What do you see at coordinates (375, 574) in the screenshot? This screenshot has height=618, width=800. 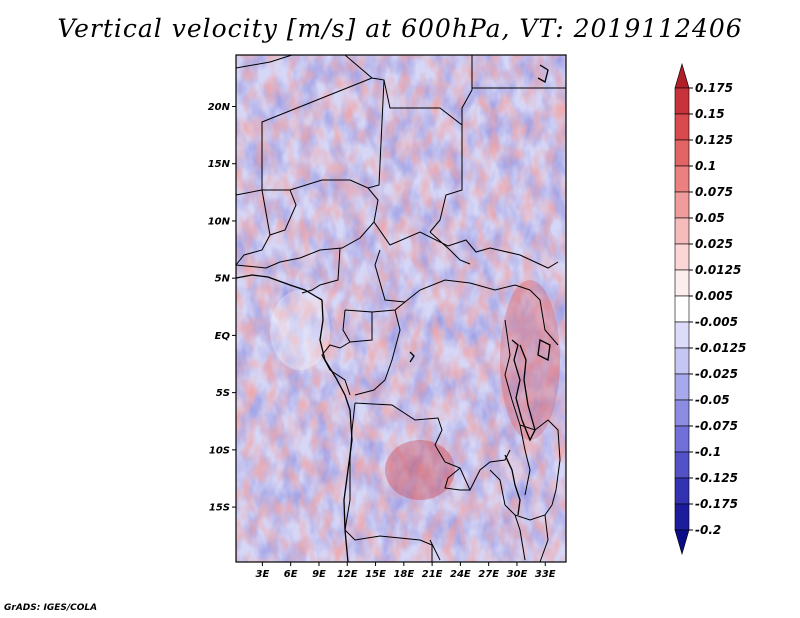 I see `lon-label: 15E` at bounding box center [375, 574].